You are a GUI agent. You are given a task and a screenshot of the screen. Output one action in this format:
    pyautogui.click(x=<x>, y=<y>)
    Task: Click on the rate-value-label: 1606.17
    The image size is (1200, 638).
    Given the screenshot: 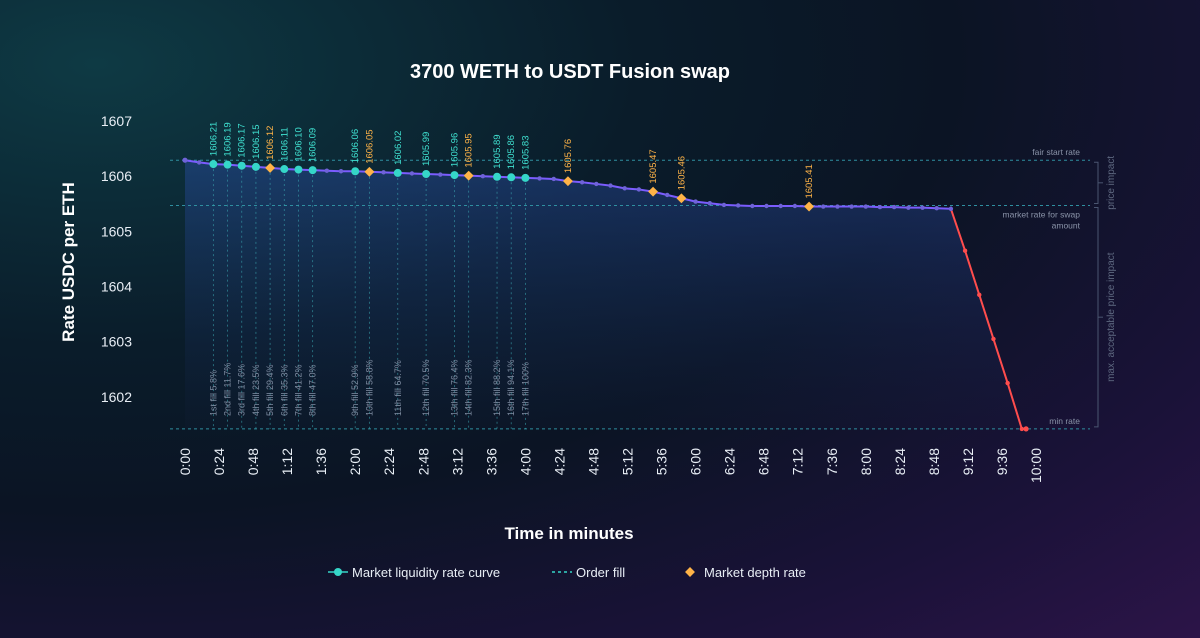 What is the action you would take?
    pyautogui.click(x=242, y=140)
    